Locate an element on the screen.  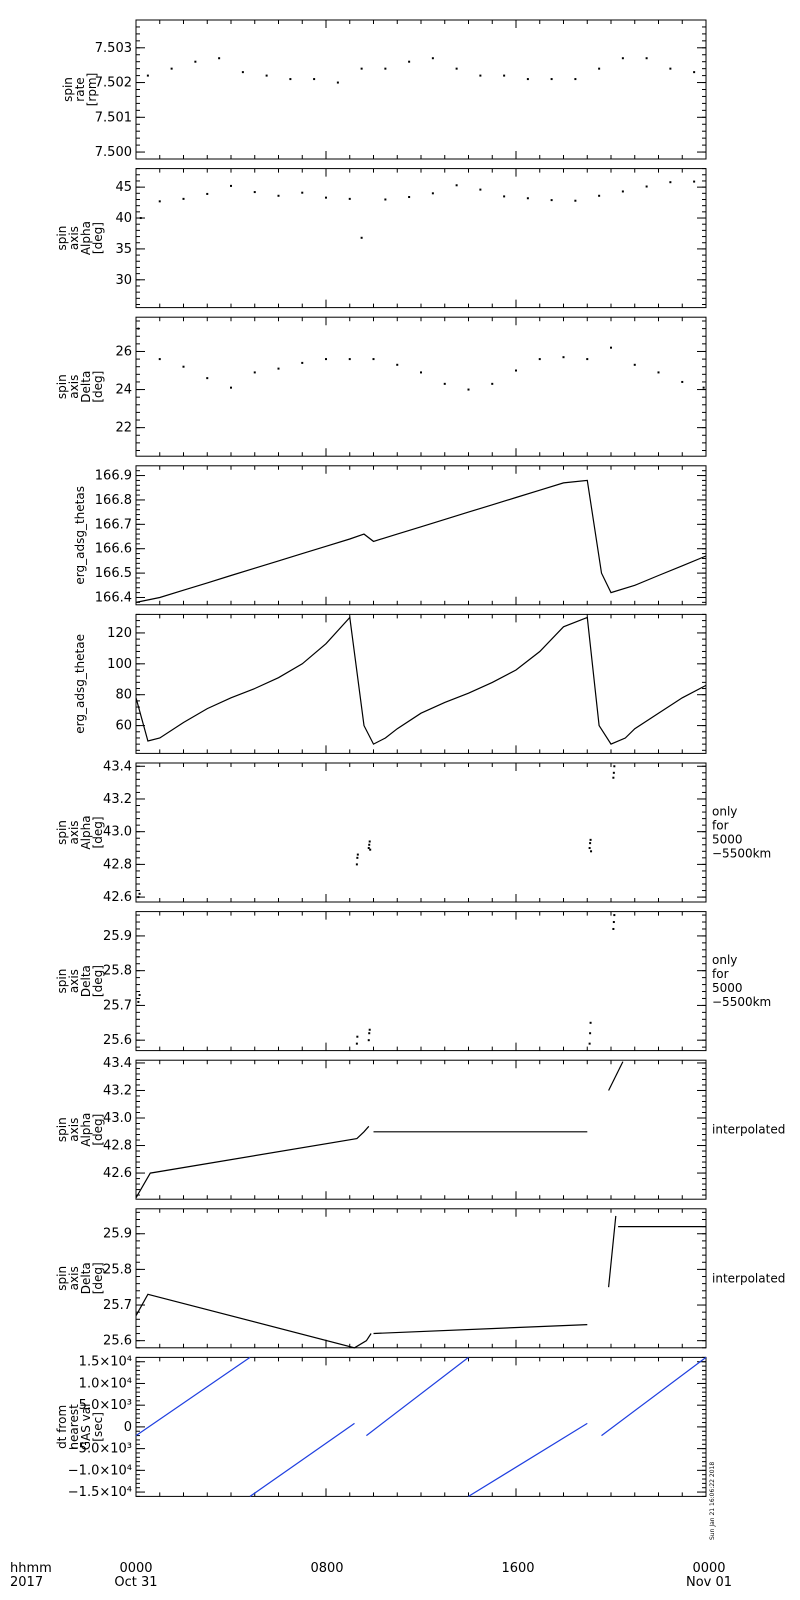
y-tick-label: 1.0×10⁴ is located at coordinates (105, 1383).